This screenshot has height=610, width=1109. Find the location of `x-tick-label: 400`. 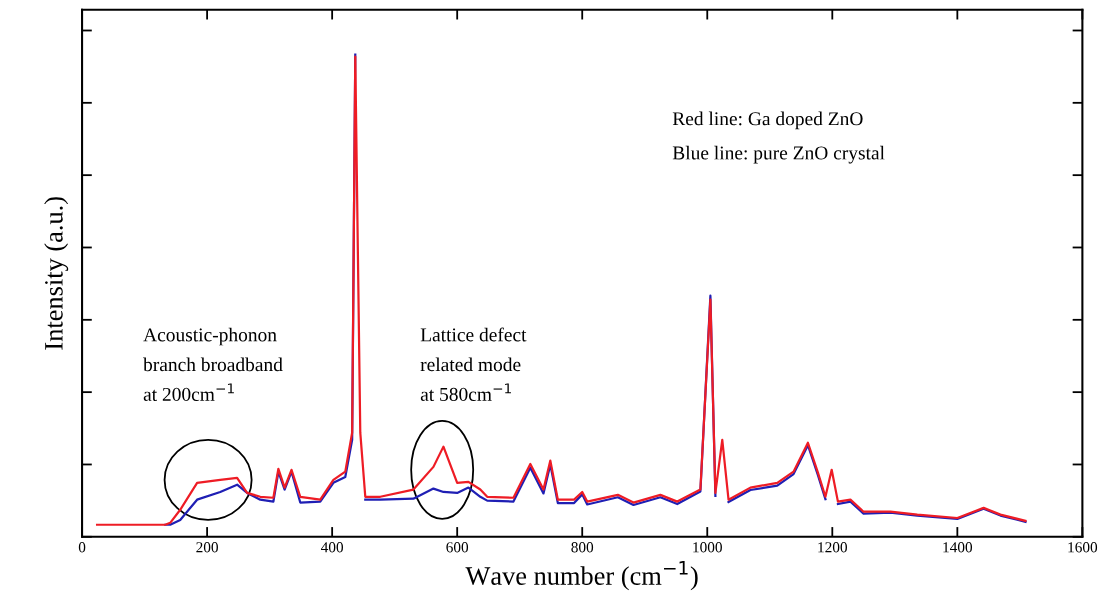

x-tick-label: 400 is located at coordinates (332, 547).